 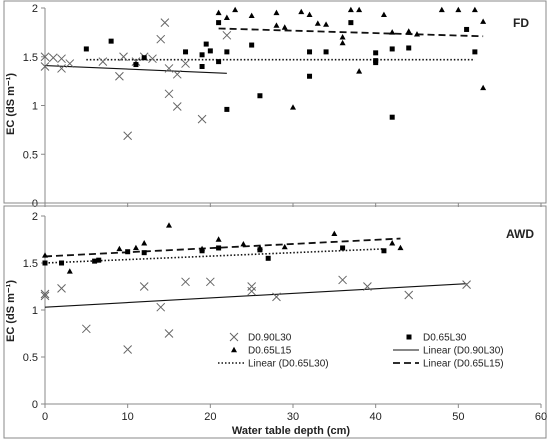 I want to click on awd-x-tick-label: 10, so click(x=128, y=417).